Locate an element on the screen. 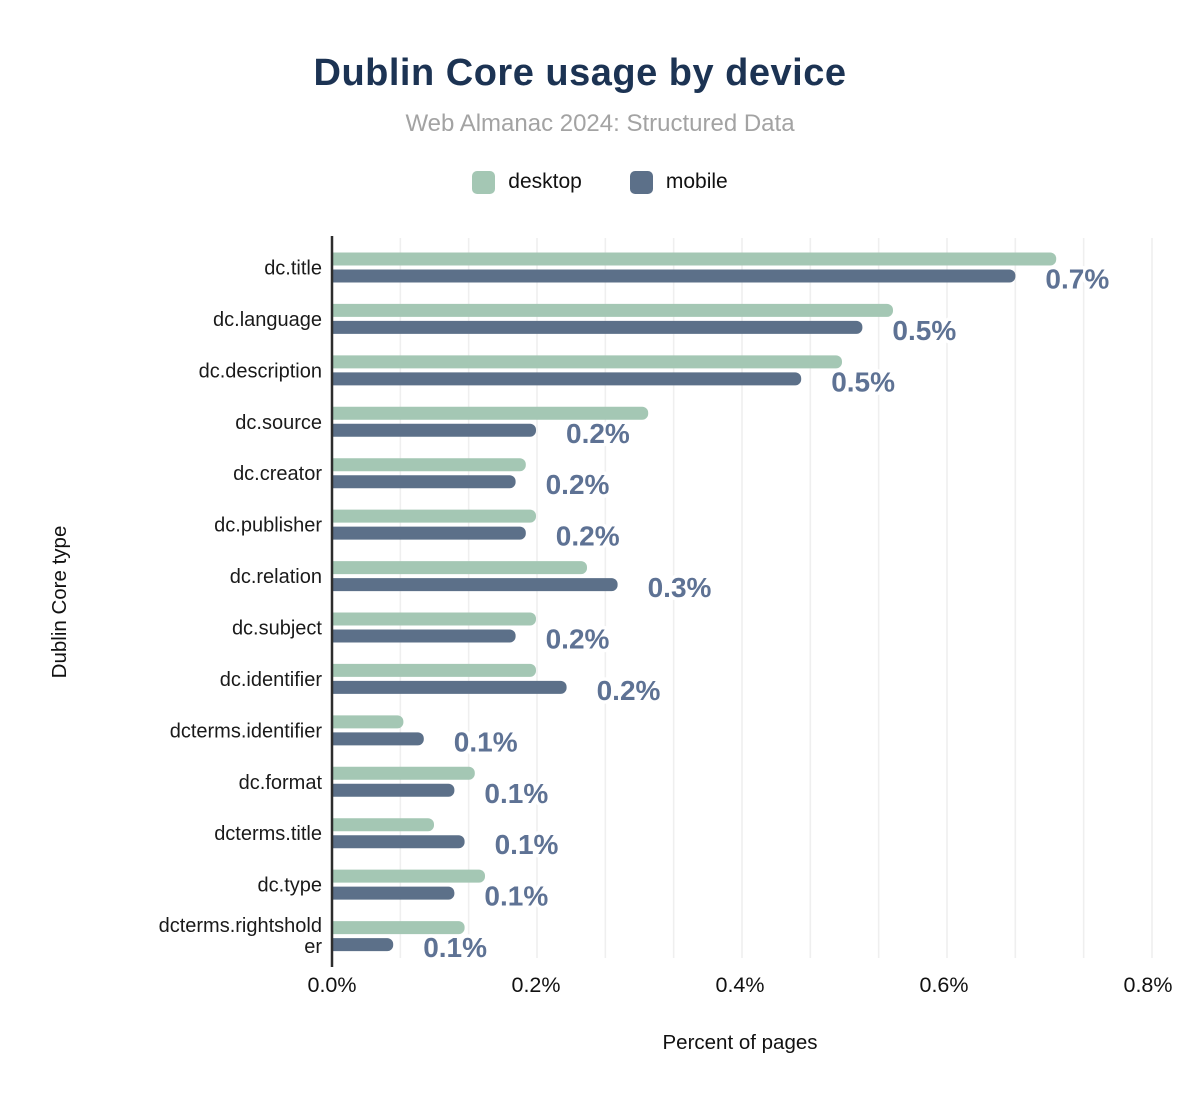 This screenshot has width=1200, height=1110. x-axis-title: Percent of pages is located at coordinates (740, 1042).